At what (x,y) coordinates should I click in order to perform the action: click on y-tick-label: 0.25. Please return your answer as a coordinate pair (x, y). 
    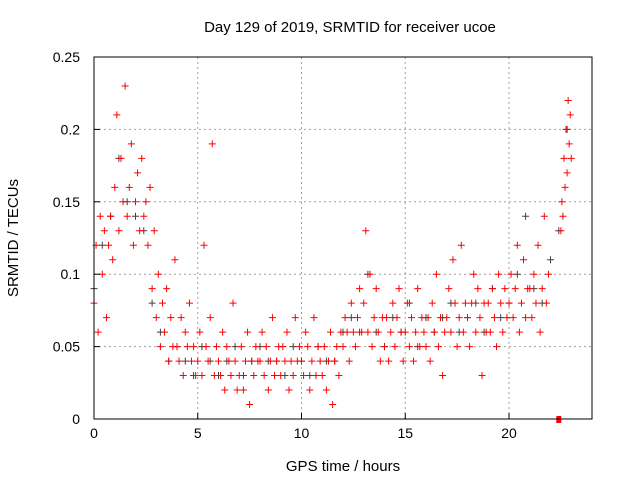
    Looking at the image, I should click on (66, 57).